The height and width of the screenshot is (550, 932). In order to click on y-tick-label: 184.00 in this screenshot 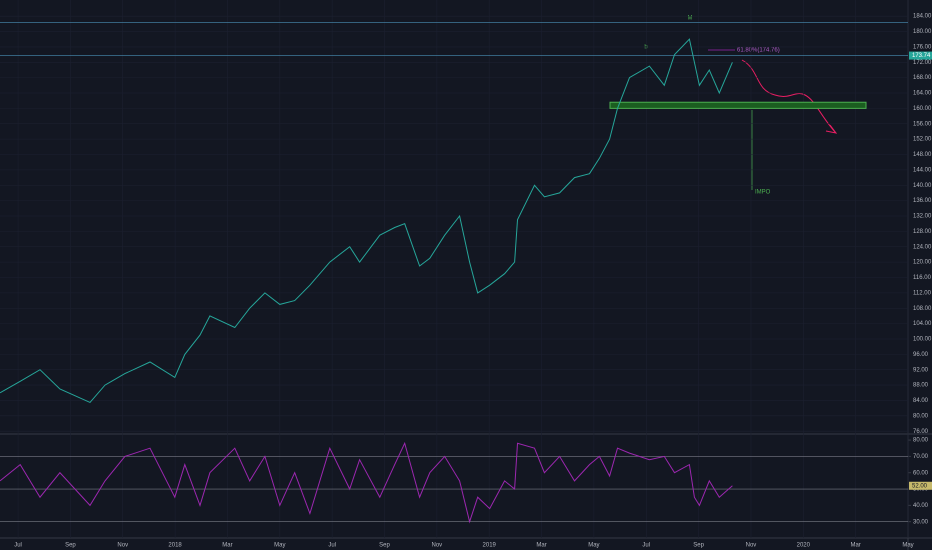, I will do `click(922, 17)`.